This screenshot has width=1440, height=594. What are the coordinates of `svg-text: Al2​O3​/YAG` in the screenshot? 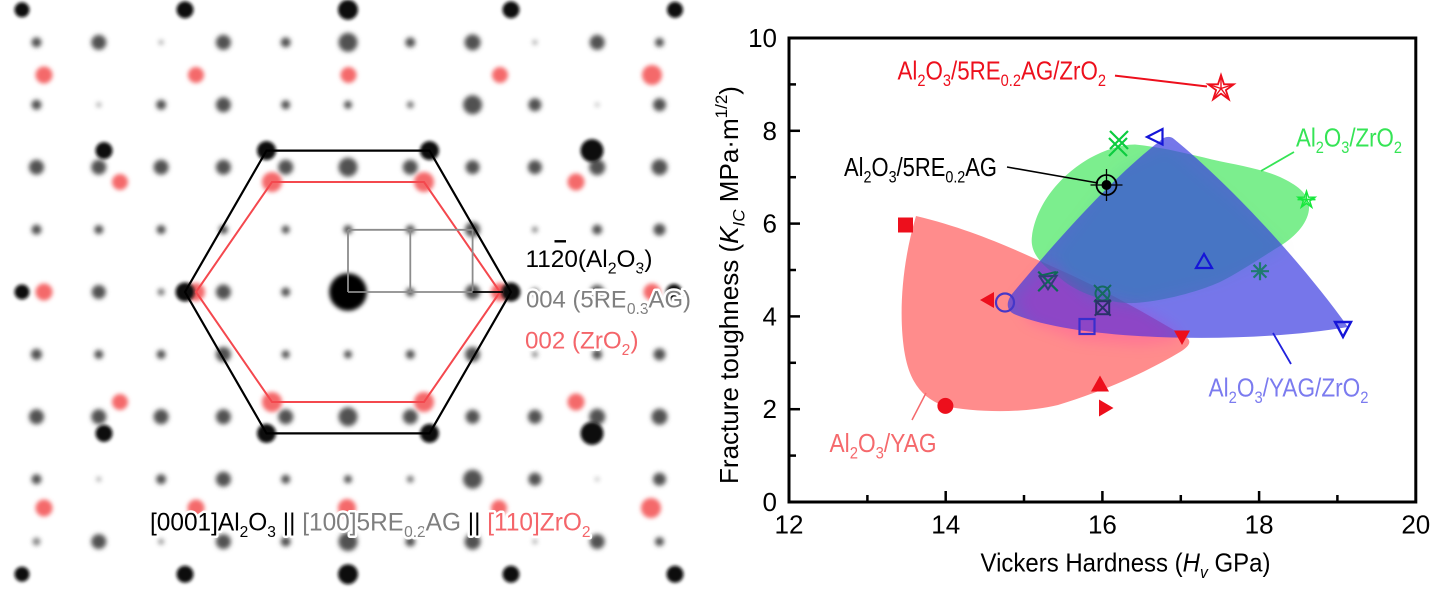 It's located at (883, 445).